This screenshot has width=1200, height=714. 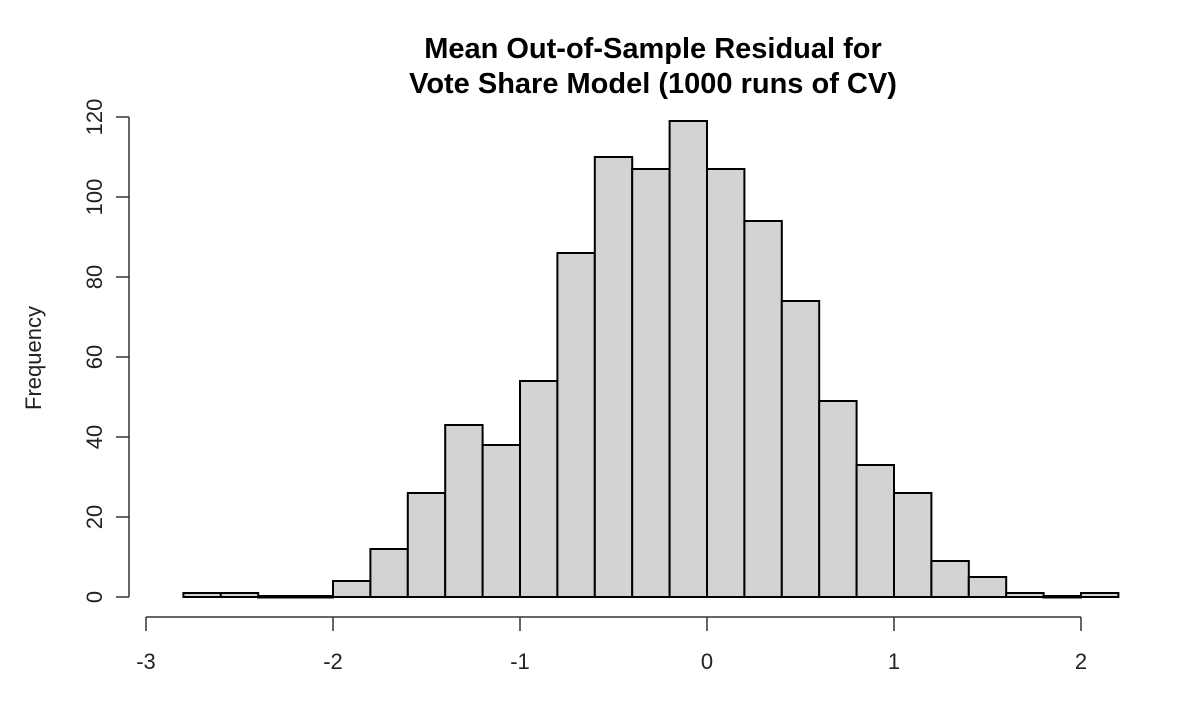 What do you see at coordinates (94, 197) in the screenshot?
I see `y-tick-label: 100` at bounding box center [94, 197].